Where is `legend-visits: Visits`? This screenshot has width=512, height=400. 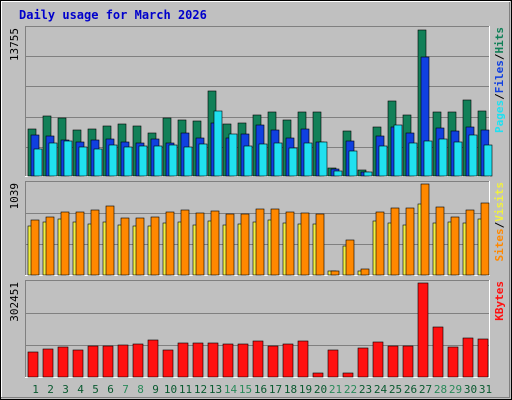 legend-visits: Visits is located at coordinates (499, 202).